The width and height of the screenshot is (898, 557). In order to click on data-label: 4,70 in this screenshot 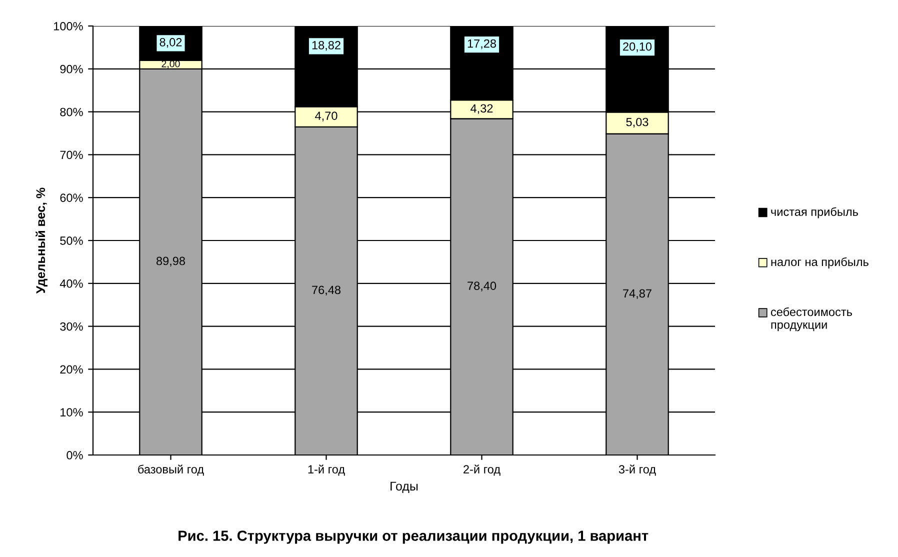, I will do `click(326, 117)`.